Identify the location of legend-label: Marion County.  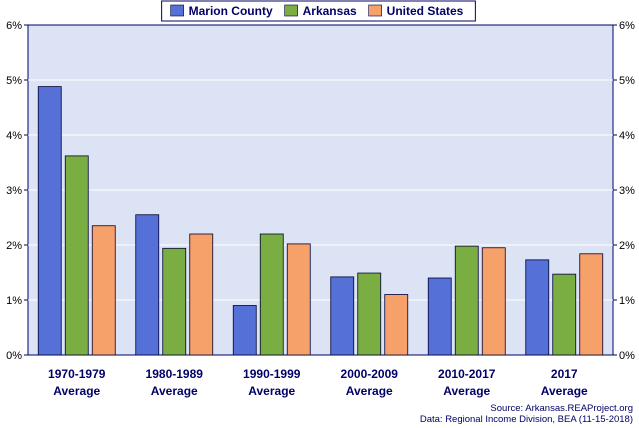
(231, 11).